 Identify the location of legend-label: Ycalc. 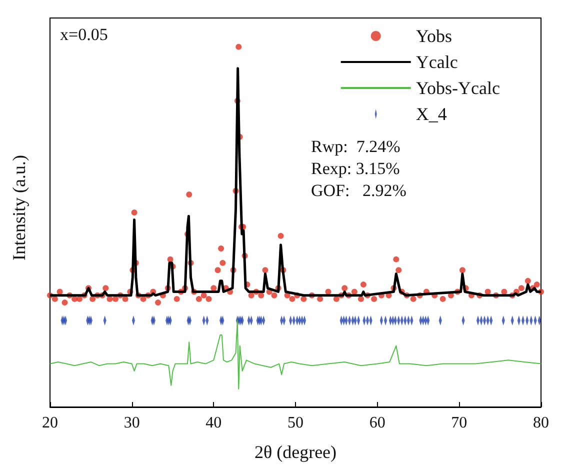
(437, 62).